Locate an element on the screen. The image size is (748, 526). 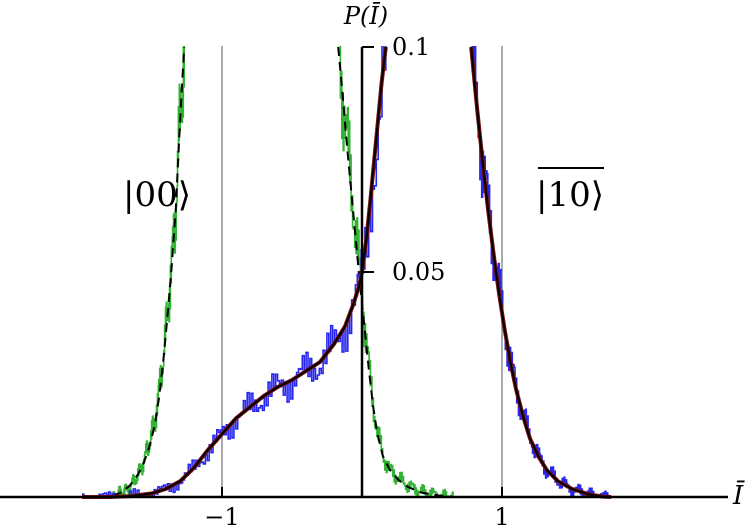
x-tick-label-0: −1 is located at coordinates (221, 514).